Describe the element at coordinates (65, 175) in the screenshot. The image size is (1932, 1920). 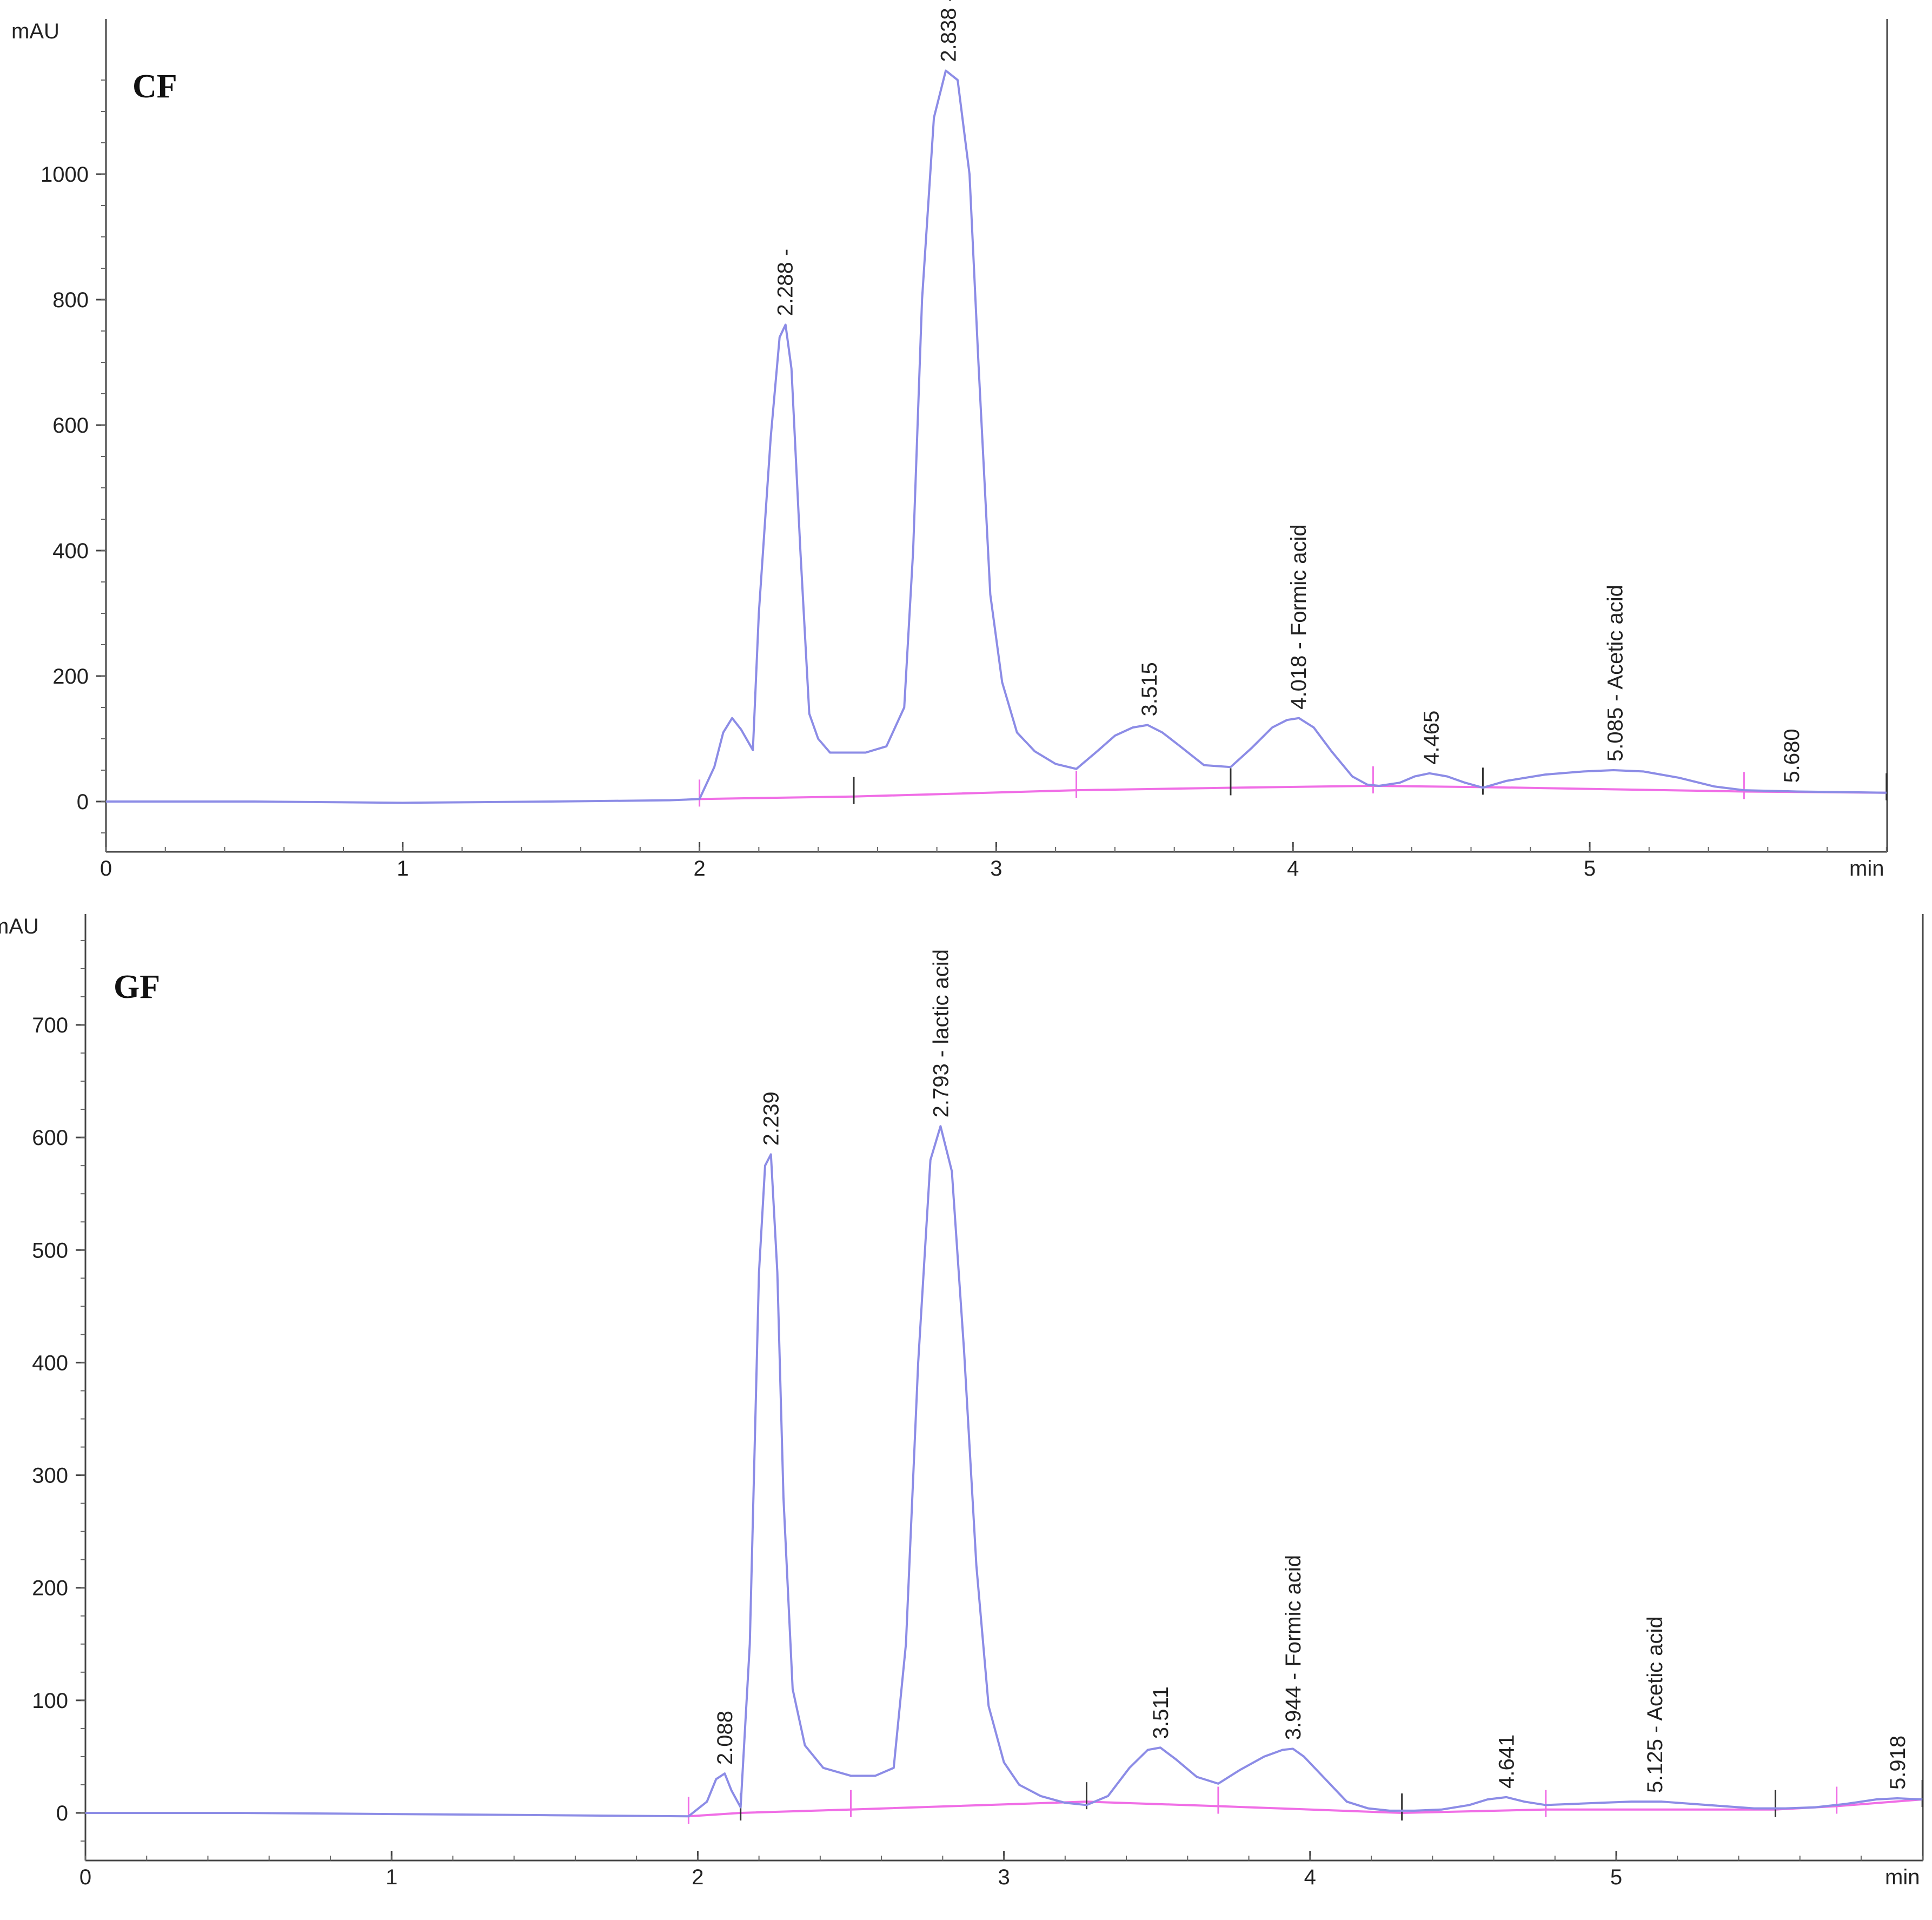
I see `y-tick-label: 1000` at that location.